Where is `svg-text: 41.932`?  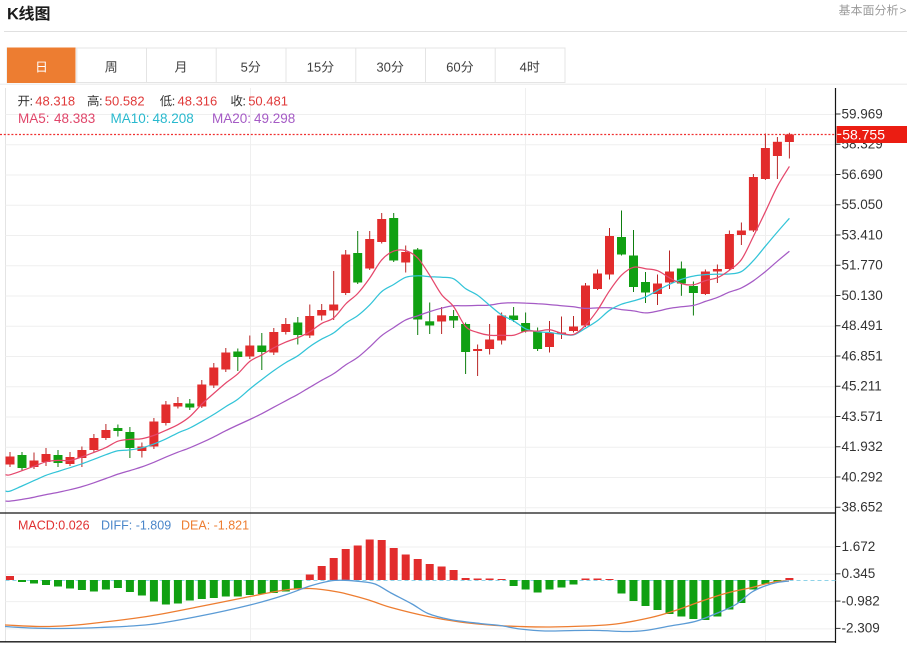
svg-text: 41.932 is located at coordinates (862, 446).